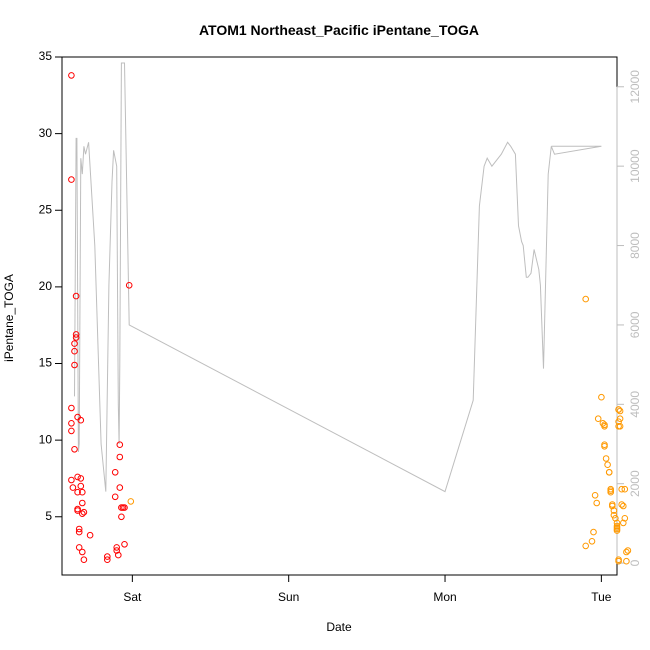 This screenshot has height=650, width=650. Describe the element at coordinates (367, 589) in the screenshot. I see `x-axis: Sat Sun Mon Tue` at that location.